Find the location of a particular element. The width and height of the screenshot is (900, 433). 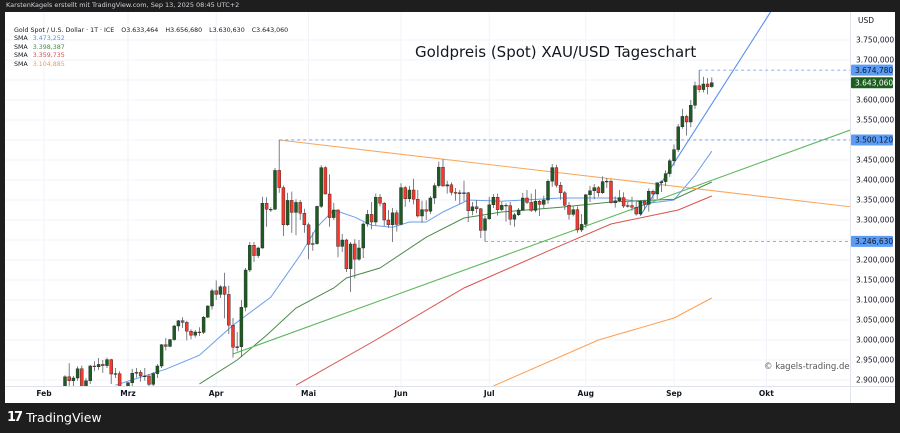

sma-legend-row: SMA 3.473,252 is located at coordinates (153, 39).